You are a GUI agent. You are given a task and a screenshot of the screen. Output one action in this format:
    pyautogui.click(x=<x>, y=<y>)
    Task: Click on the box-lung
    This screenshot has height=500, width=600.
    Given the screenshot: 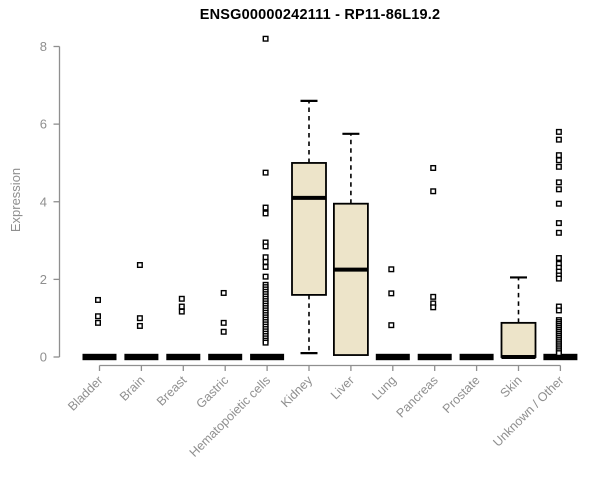 What is the action you would take?
    pyautogui.click(x=392, y=313)
    